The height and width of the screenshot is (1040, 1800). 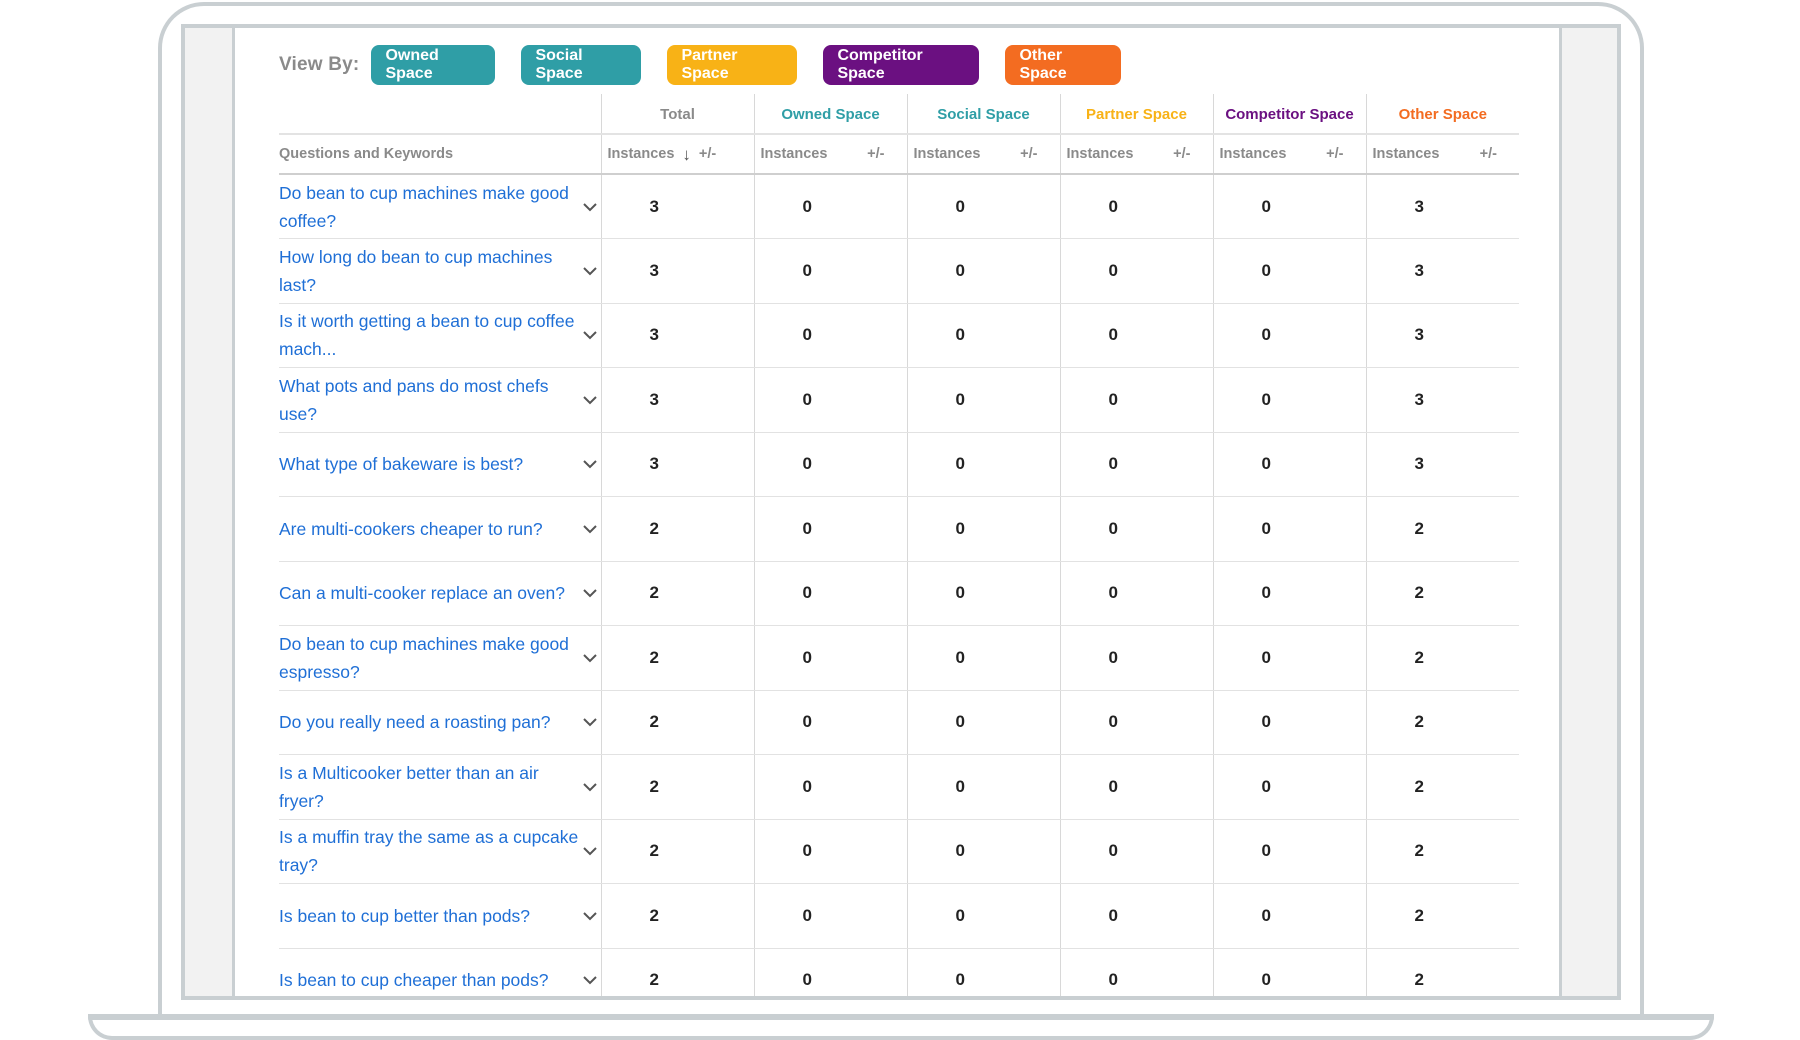 I want to click on filter-chip-partner-space: Partner Space, so click(x=732, y=65).